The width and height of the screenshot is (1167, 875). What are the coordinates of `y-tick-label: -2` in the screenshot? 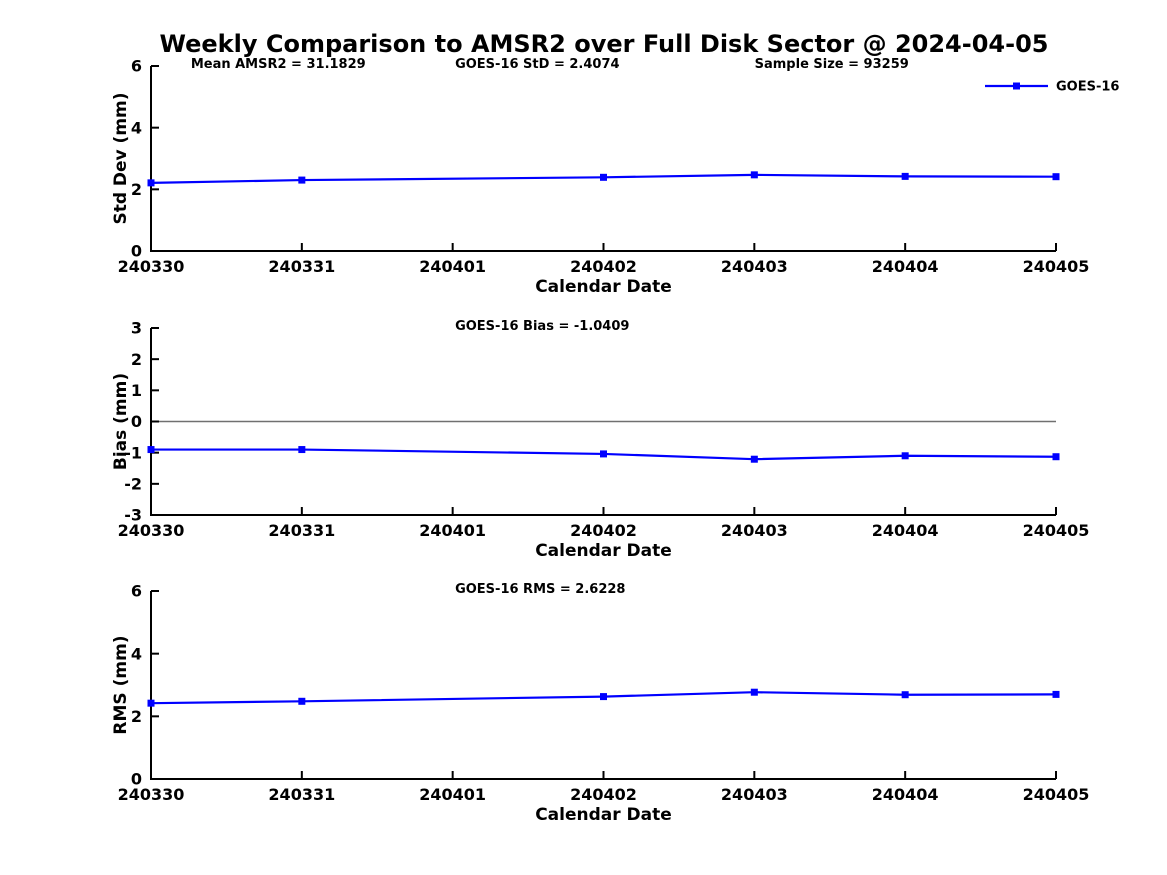 It's located at (133, 483).